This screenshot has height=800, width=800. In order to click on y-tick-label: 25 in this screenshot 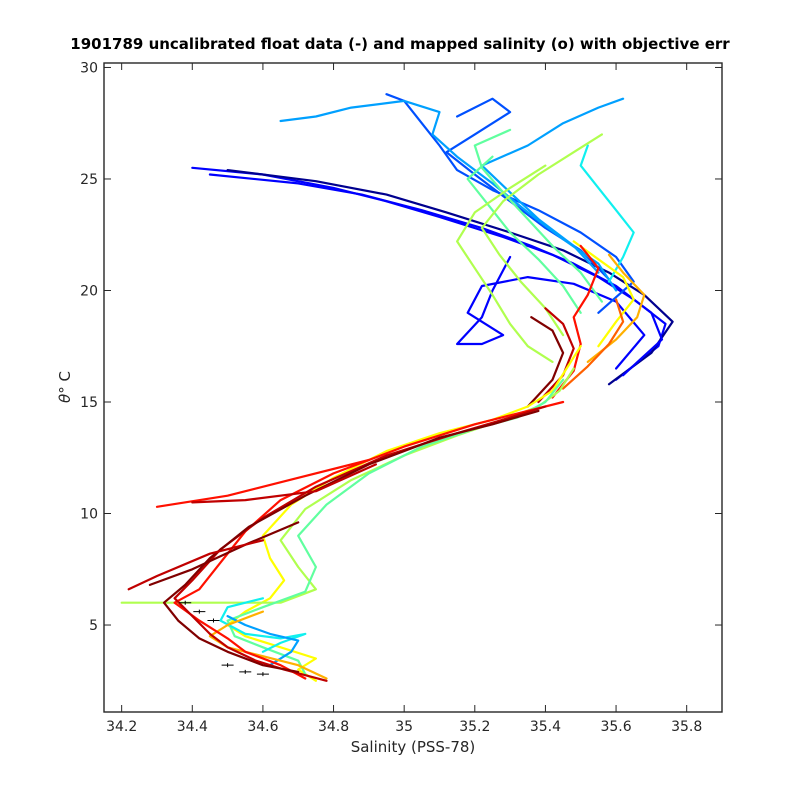, I will do `click(89, 180)`.